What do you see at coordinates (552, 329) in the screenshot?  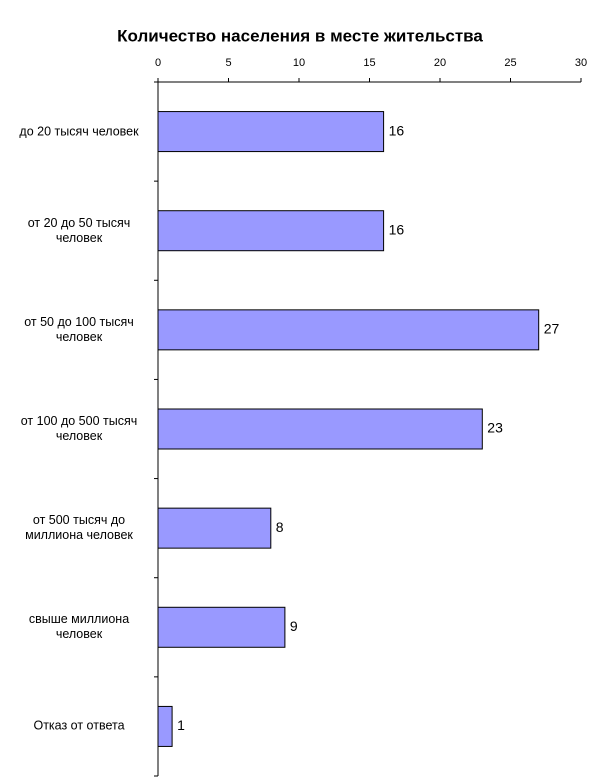 I see `value-label: 27` at bounding box center [552, 329].